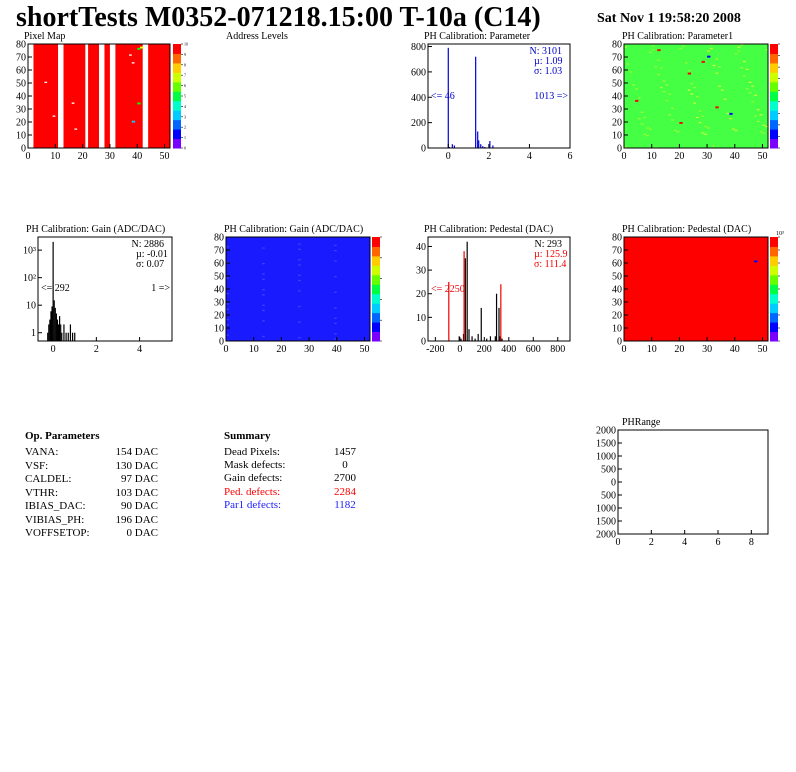 The image size is (796, 772). What do you see at coordinates (696, 289) in the screenshot?
I see `pedestal-2d-fill` at bounding box center [696, 289].